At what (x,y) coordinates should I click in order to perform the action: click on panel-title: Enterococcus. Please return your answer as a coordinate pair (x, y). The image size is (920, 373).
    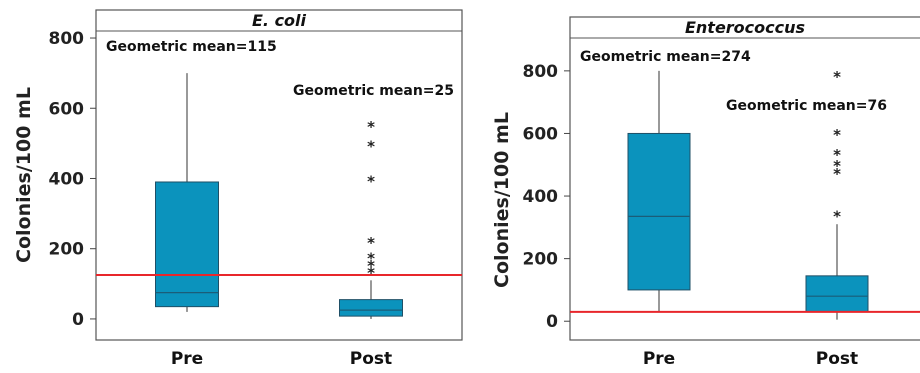
    Looking at the image, I should click on (745, 27).